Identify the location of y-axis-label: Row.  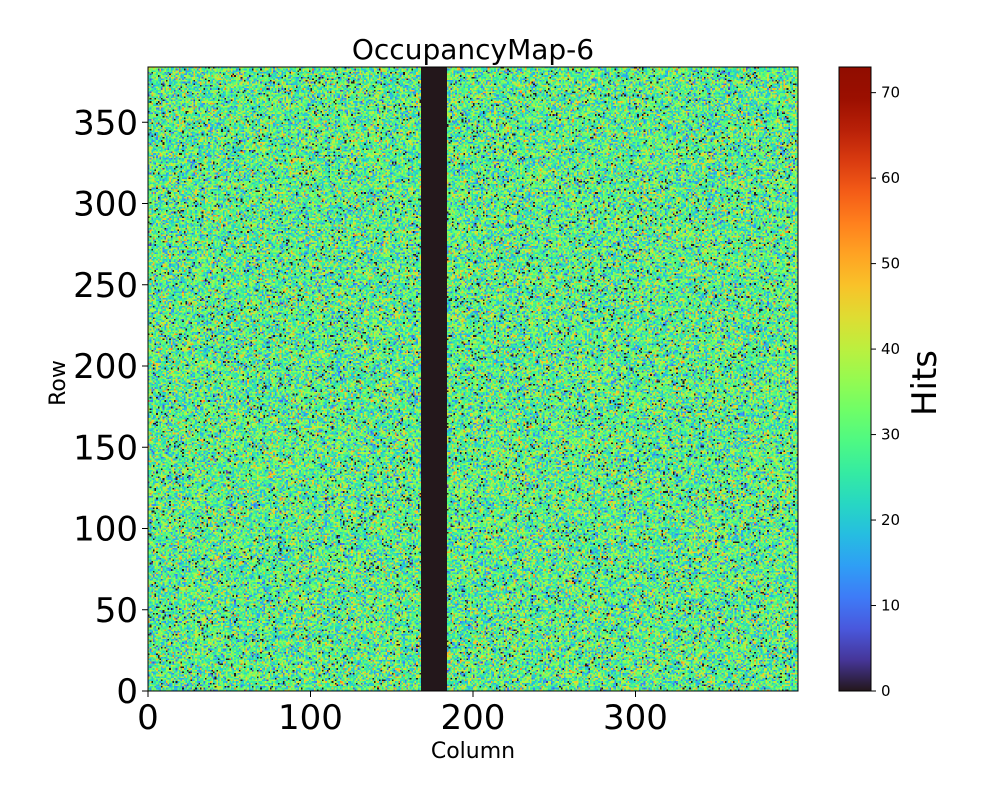
(58, 383).